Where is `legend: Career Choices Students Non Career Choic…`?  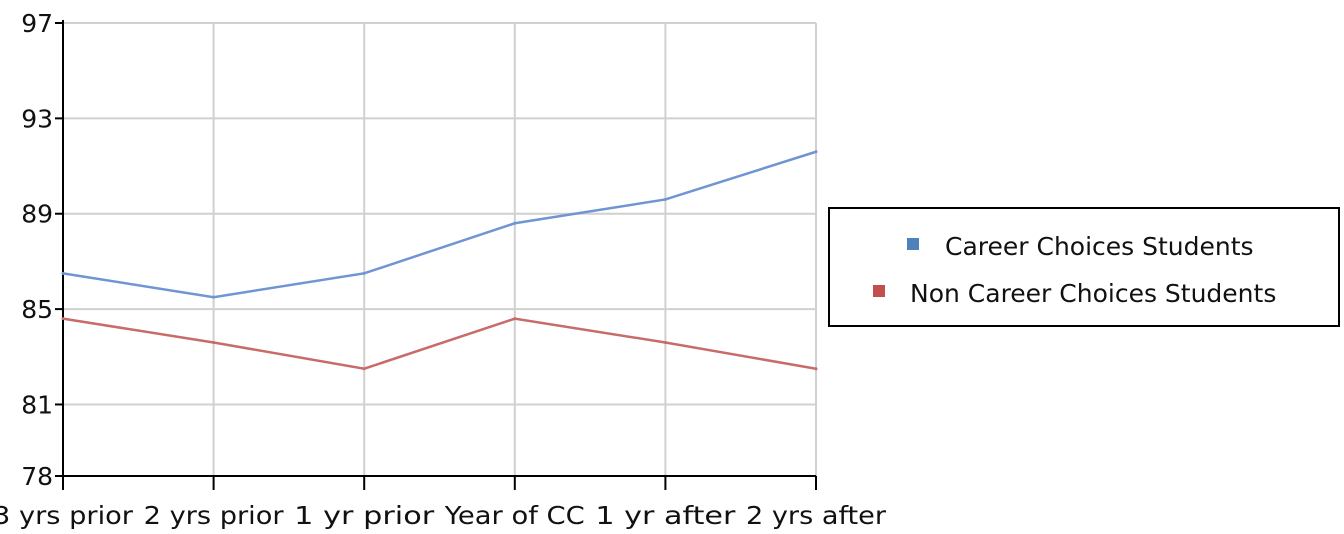
legend: Career Choices Students Non Career Choic… is located at coordinates (1084, 267).